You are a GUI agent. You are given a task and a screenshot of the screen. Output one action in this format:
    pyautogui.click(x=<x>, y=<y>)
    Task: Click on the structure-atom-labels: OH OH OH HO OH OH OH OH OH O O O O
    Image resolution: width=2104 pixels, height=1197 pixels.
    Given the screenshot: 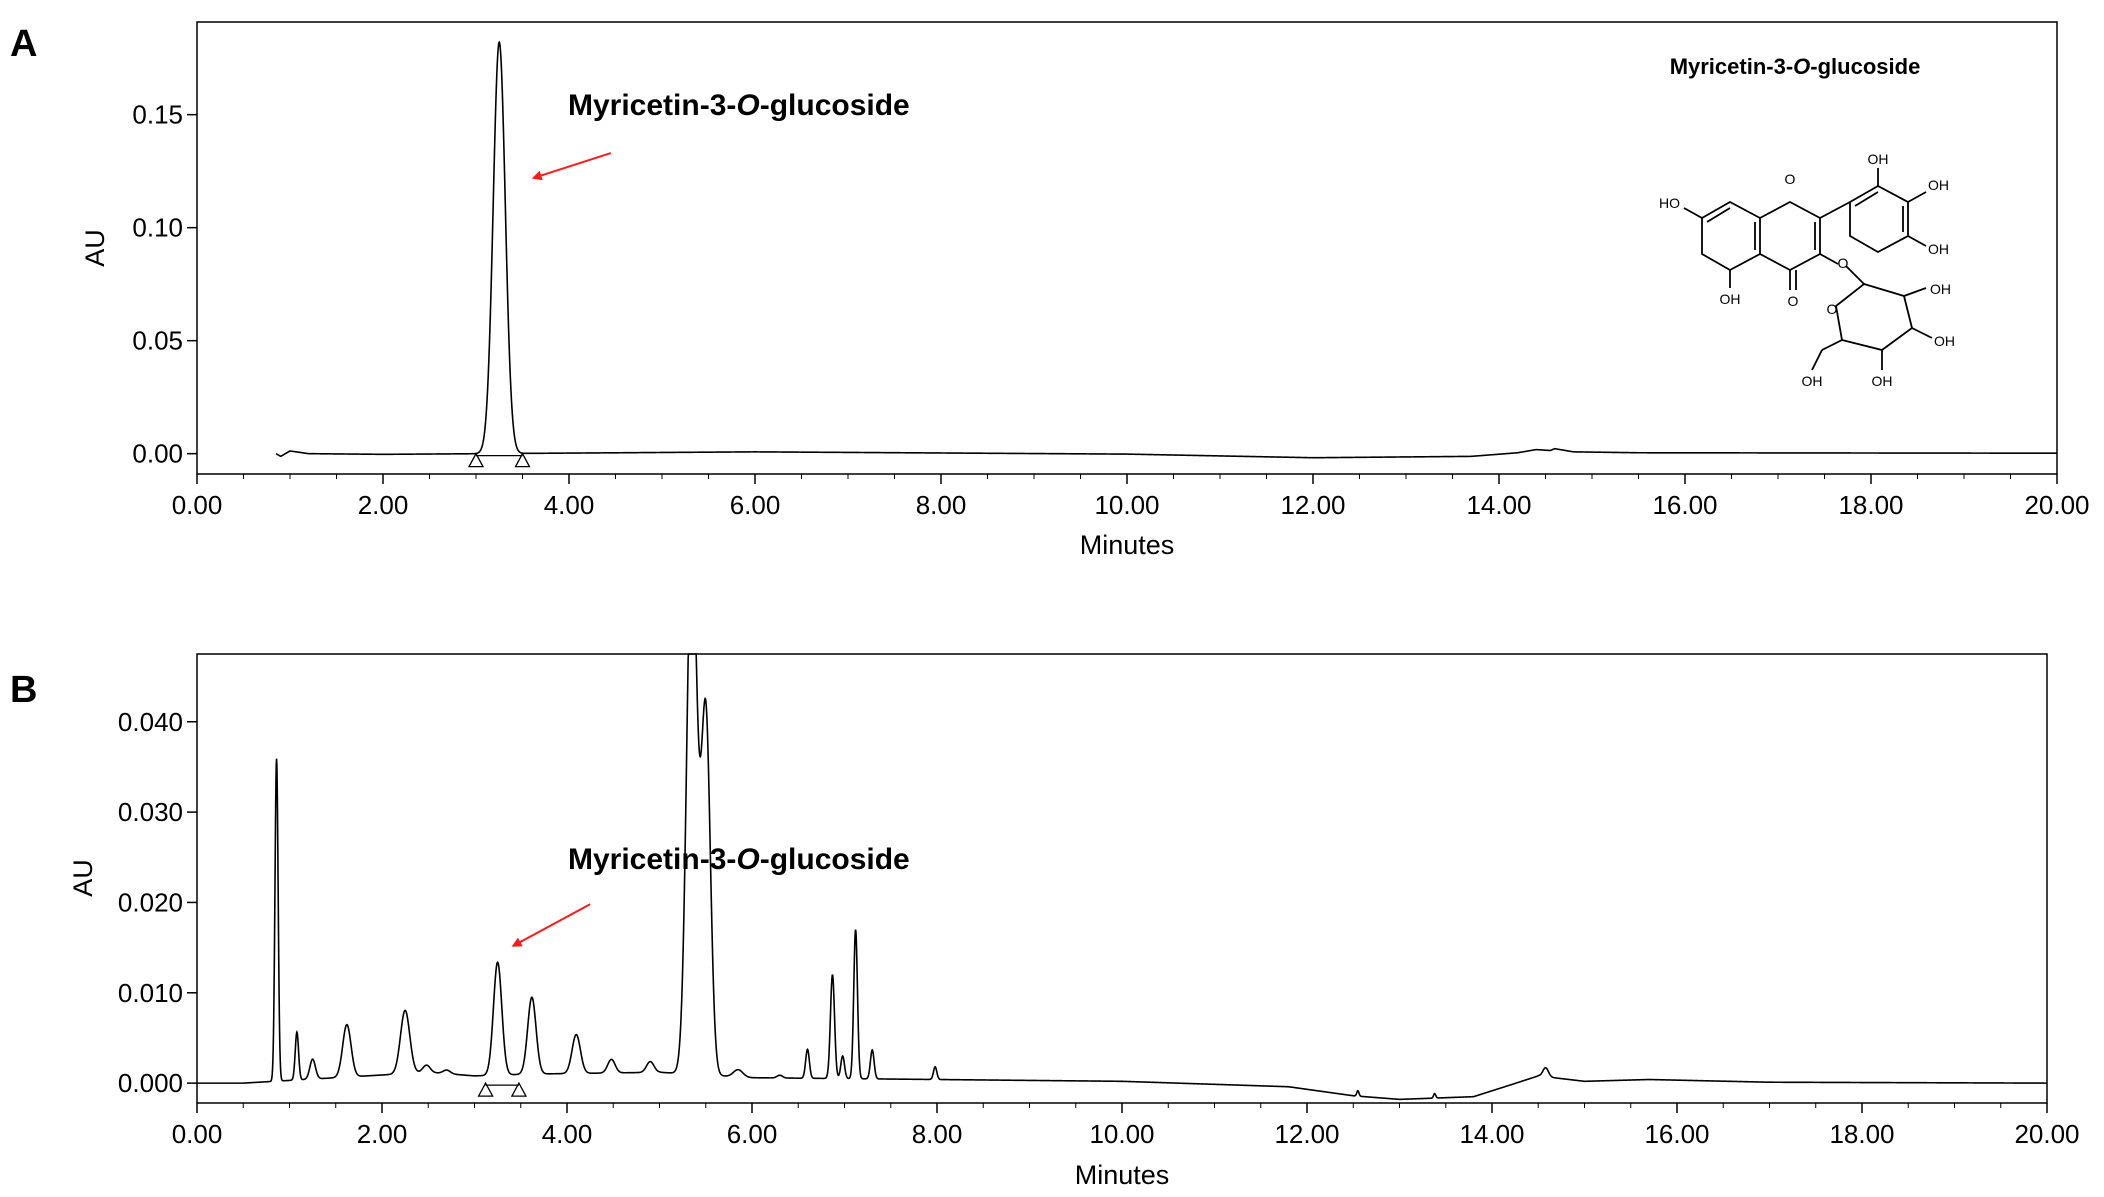 What is the action you would take?
    pyautogui.click(x=1807, y=270)
    